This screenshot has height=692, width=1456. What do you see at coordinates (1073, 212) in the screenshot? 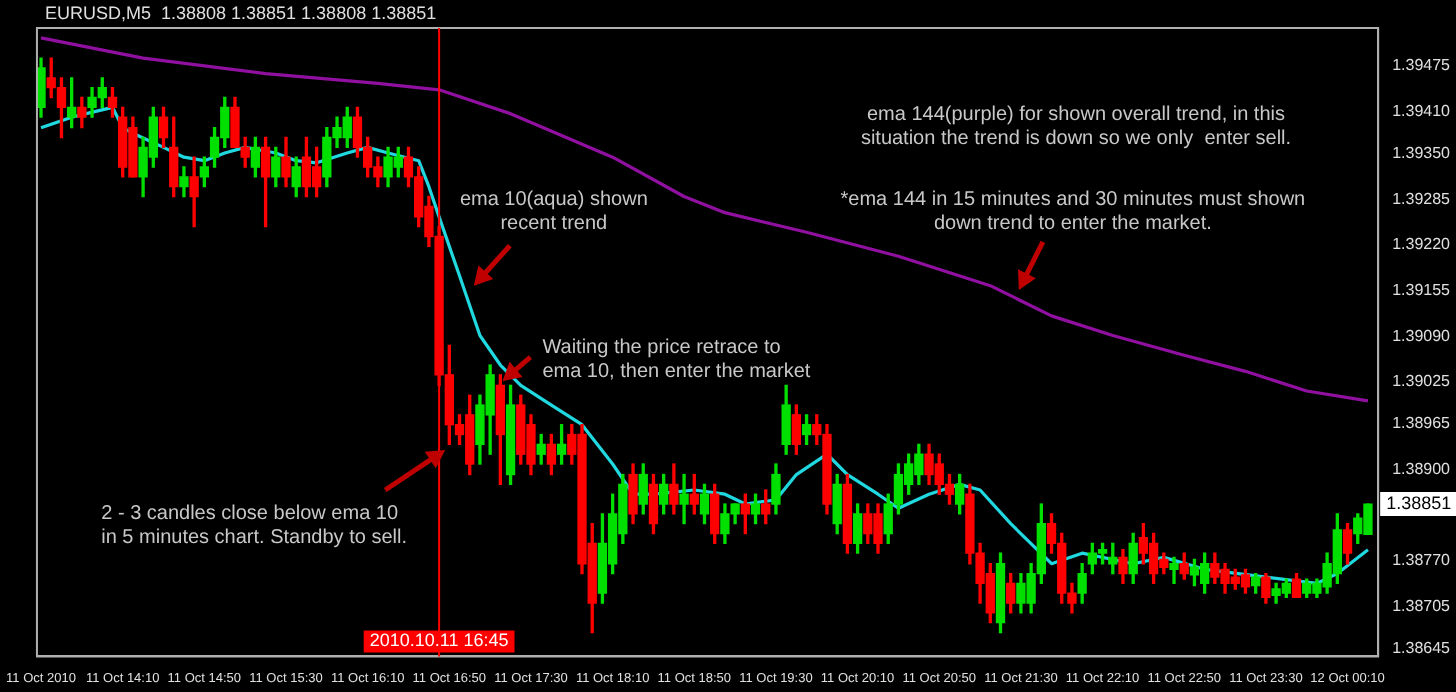
I see `annotation: *ema 144 in 15 minutes and 30 minutes must shown down trend to enter the market.` at bounding box center [1073, 212].